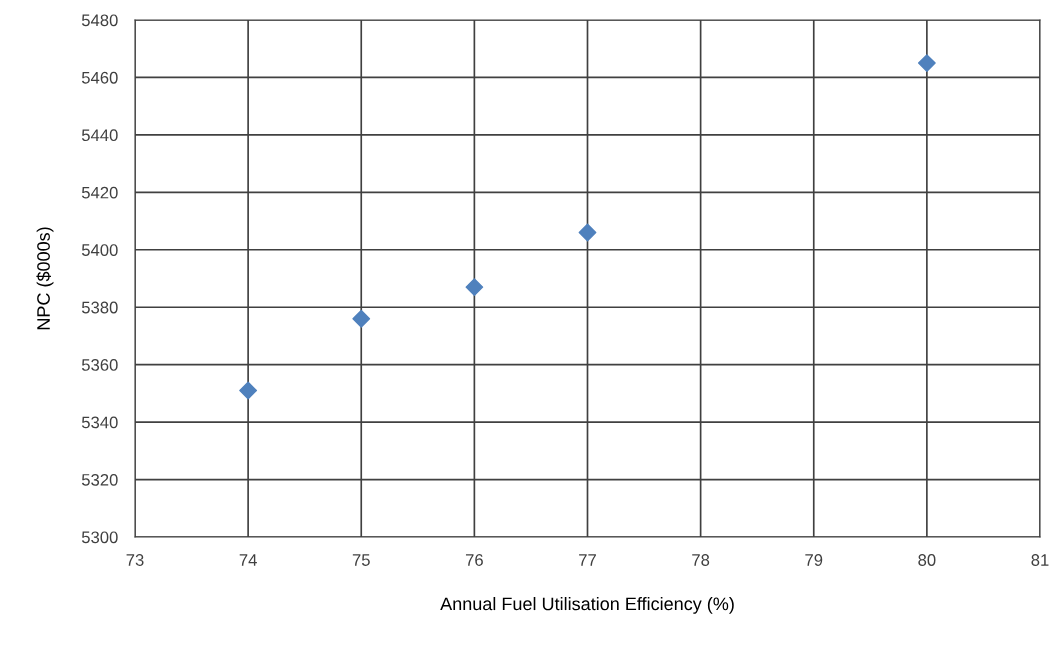 Image resolution: width=1058 pixels, height=647 pixels. What do you see at coordinates (99, 479) in the screenshot?
I see `y-tick-label: 5320` at bounding box center [99, 479].